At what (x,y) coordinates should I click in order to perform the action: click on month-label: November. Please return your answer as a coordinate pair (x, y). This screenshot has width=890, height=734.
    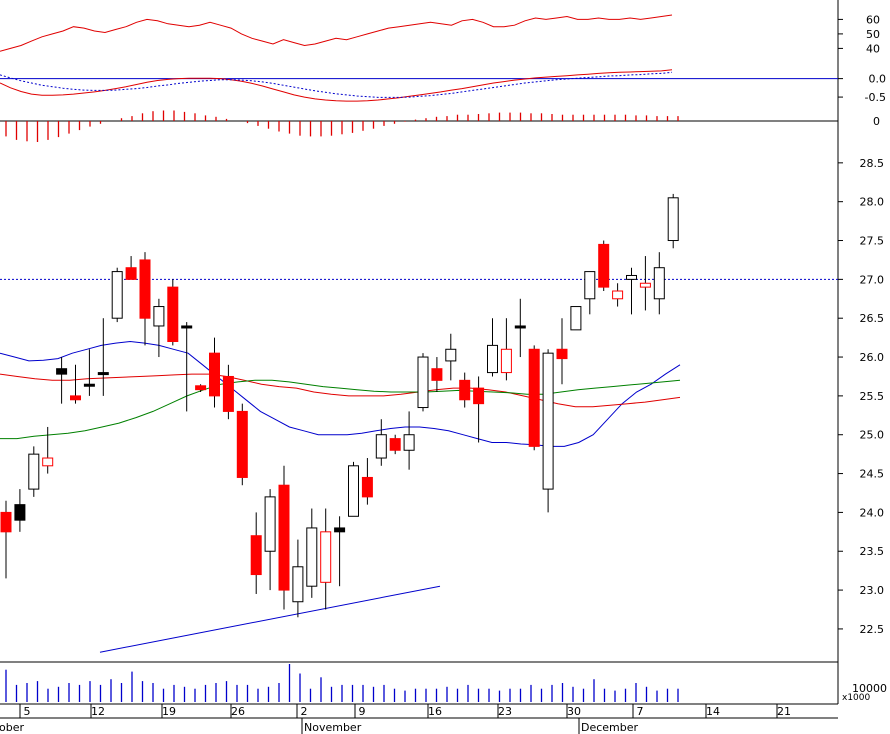
    Looking at the image, I should click on (333, 727).